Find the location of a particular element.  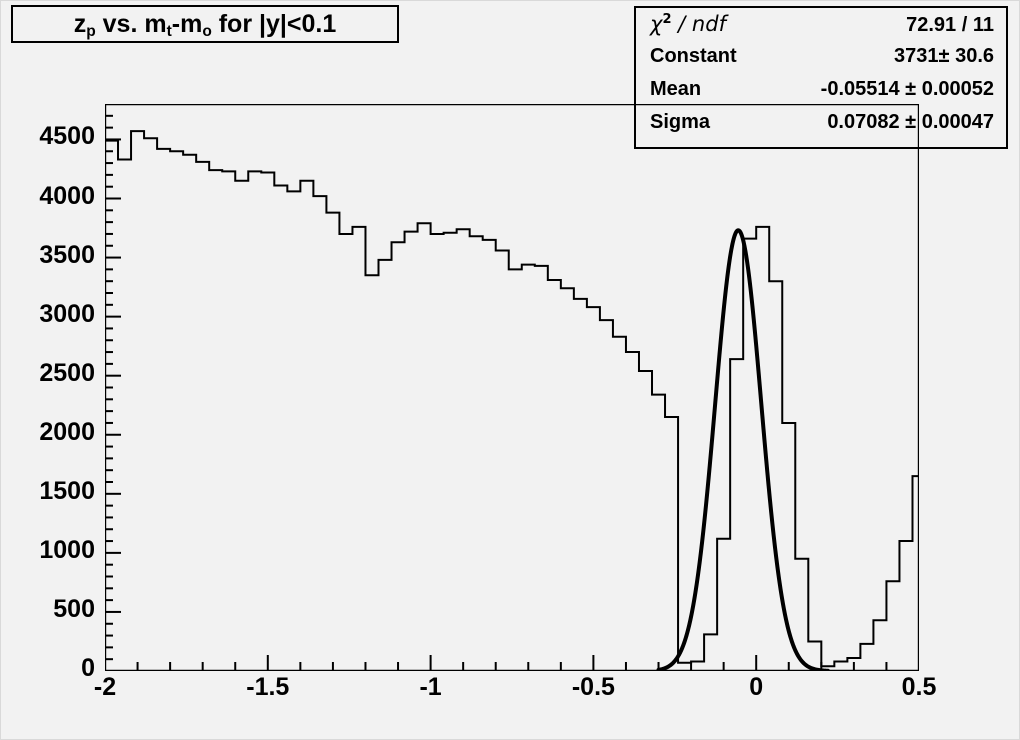

stat-label-sigma: Sigma is located at coordinates (680, 122).